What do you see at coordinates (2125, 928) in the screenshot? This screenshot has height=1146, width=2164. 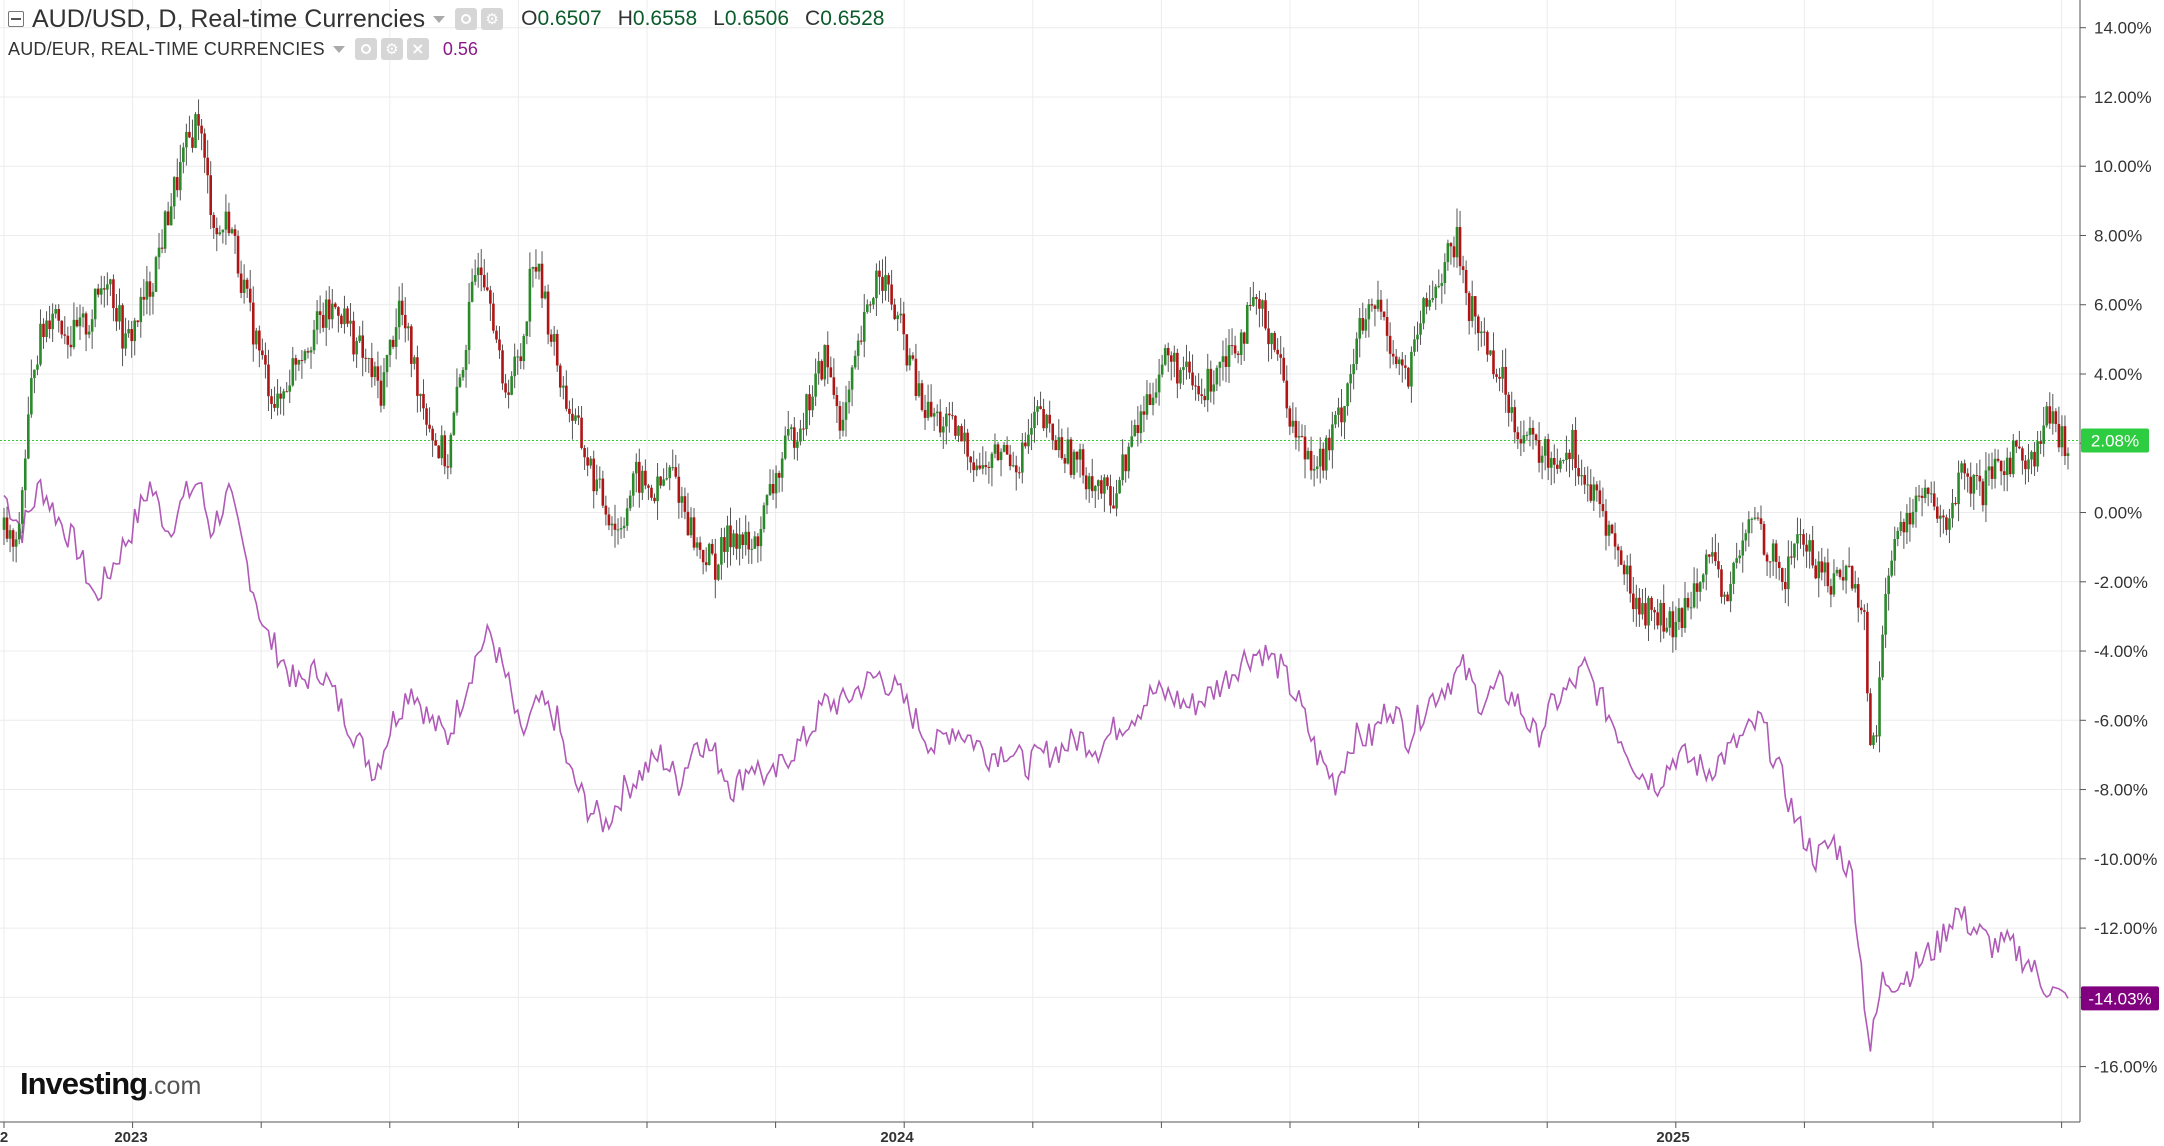 I see `y-tick-label: -12.00%` at bounding box center [2125, 928].